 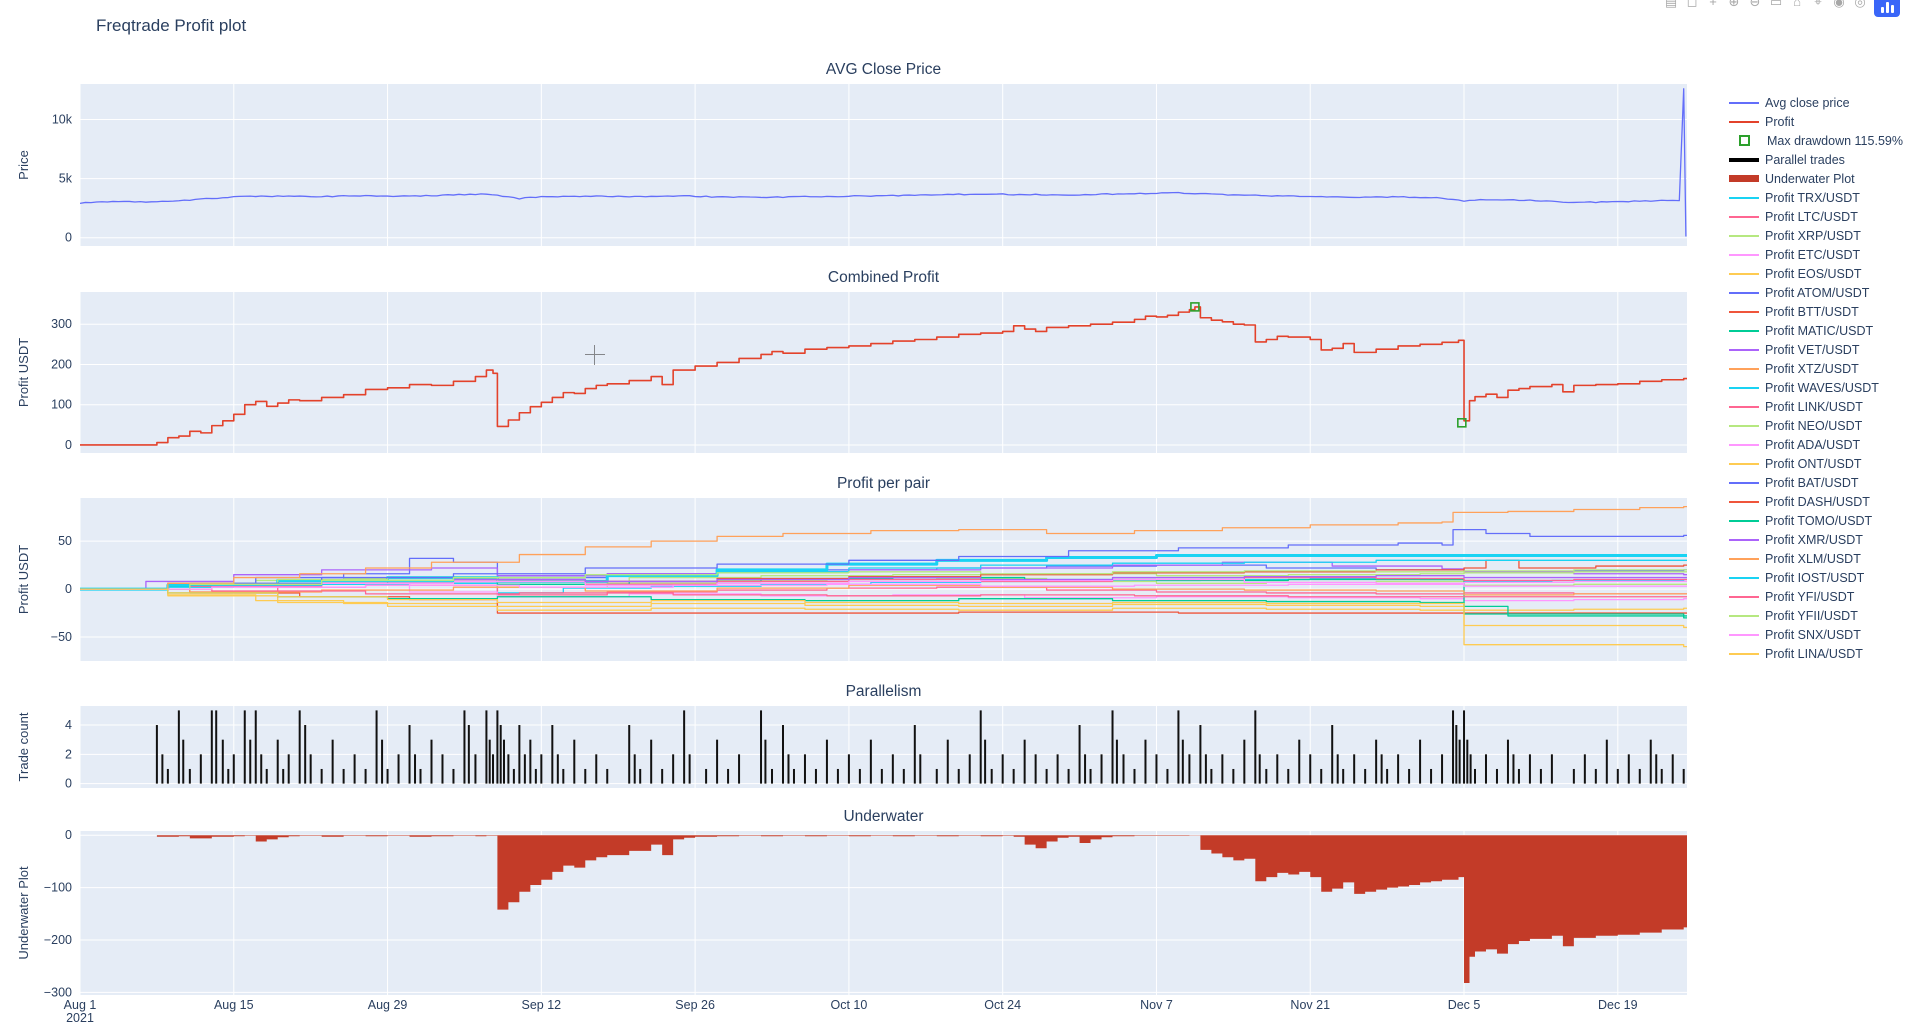 I want to click on hover-compare-icon: ◎, so click(x=1860, y=4).